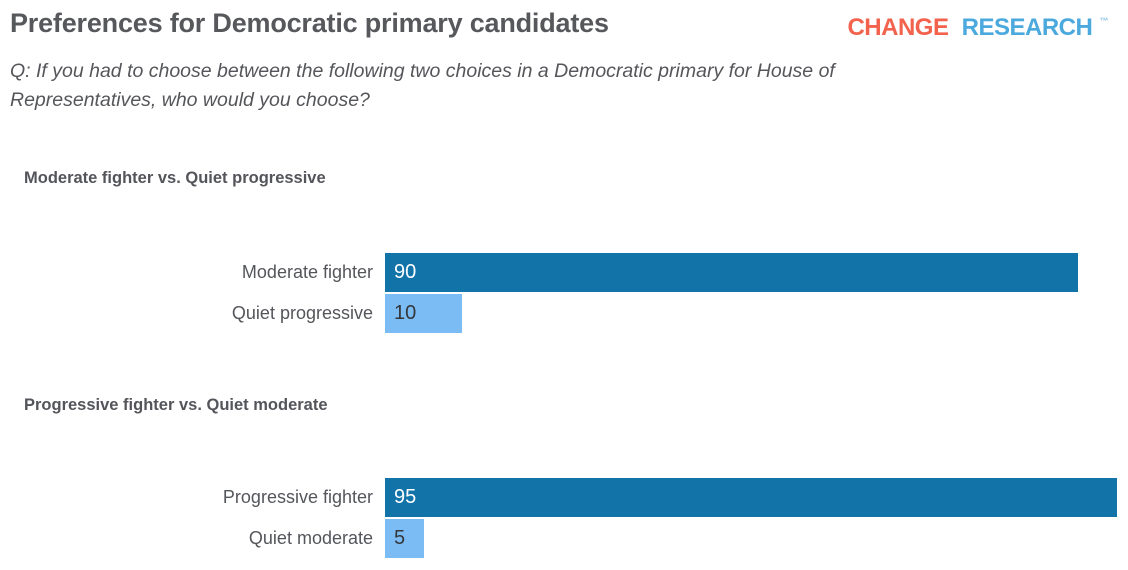  I want to click on bar-row: Quiet progressive 10, so click(564, 314).